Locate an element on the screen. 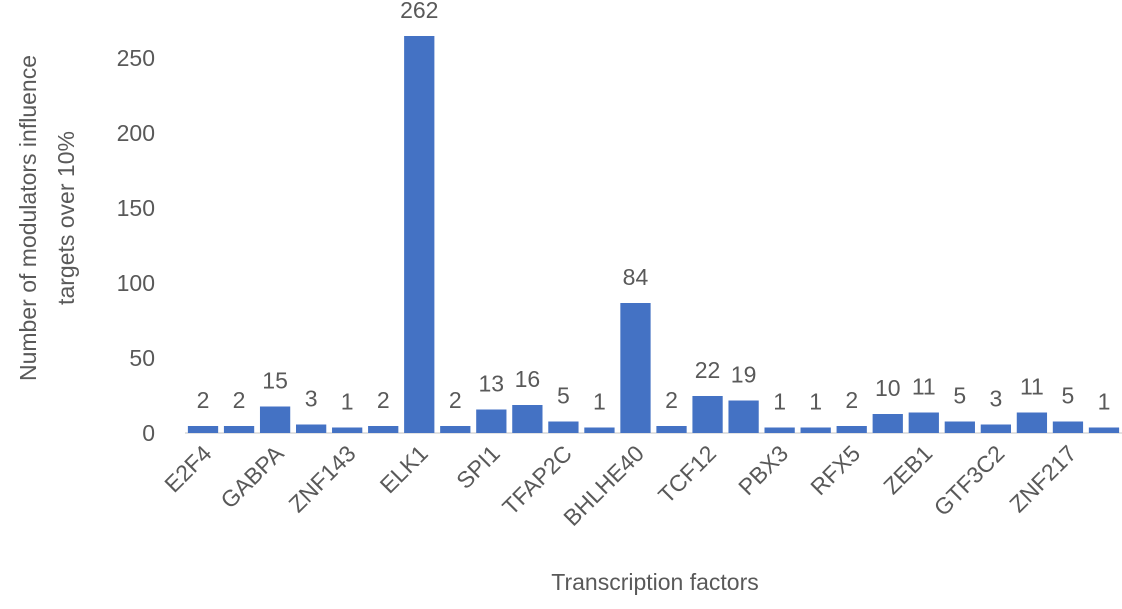 This screenshot has height=609, width=1122. x-tick-label: SPI1 is located at coordinates (478, 467).